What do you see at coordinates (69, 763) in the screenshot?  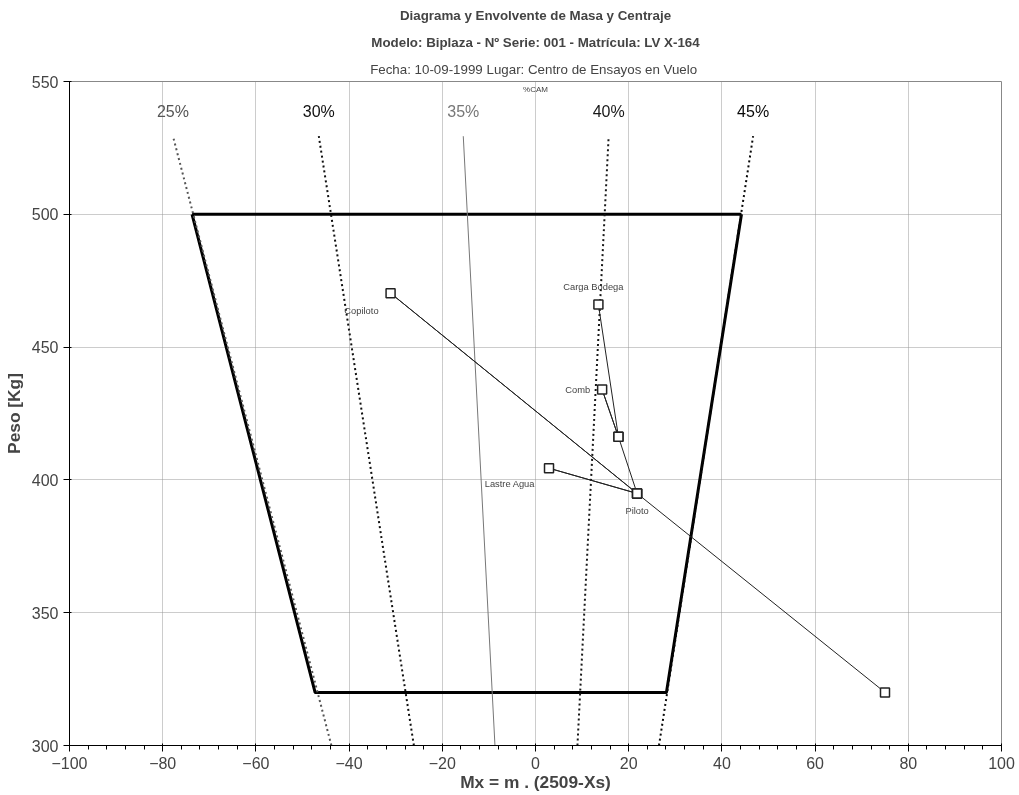 I see `x-tick-label: −100` at bounding box center [69, 763].